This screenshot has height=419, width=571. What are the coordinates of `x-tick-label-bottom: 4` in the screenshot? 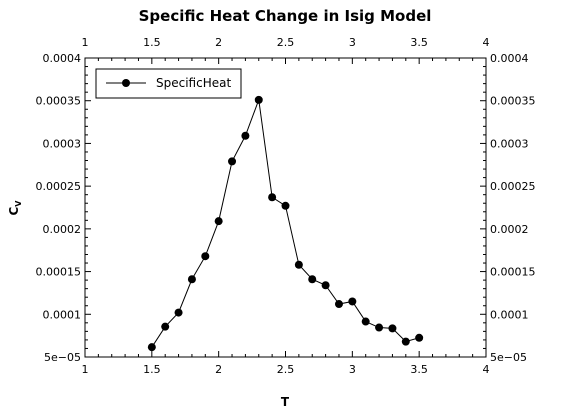 It's located at (486, 369).